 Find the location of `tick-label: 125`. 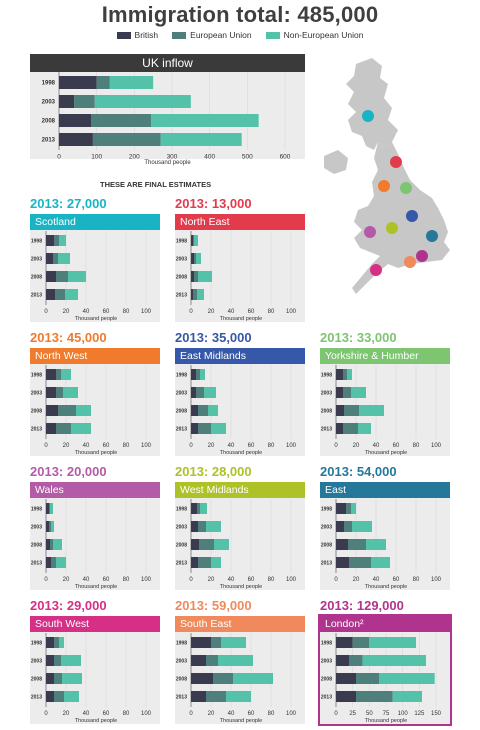

tick-label: 125 is located at coordinates (419, 714).